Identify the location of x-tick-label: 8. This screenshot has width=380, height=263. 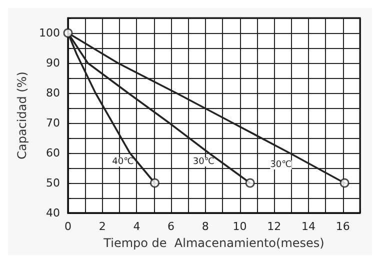
(205, 226).